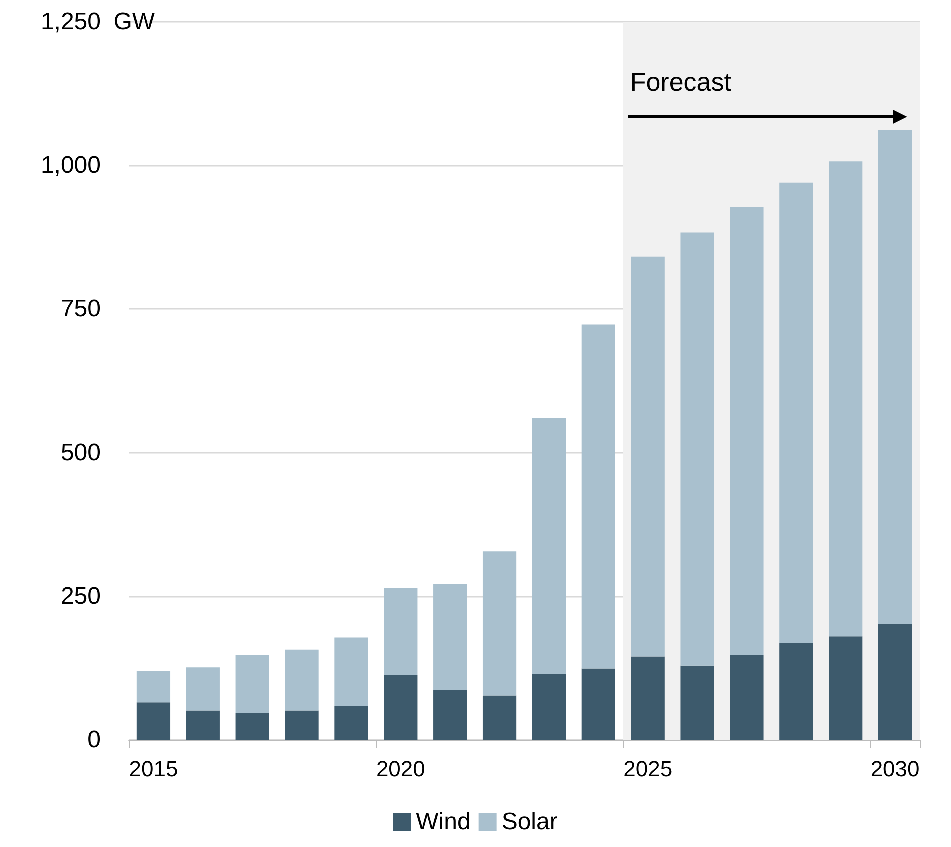  Describe the element at coordinates (443, 822) in the screenshot. I see `legend-label: Wind` at that location.